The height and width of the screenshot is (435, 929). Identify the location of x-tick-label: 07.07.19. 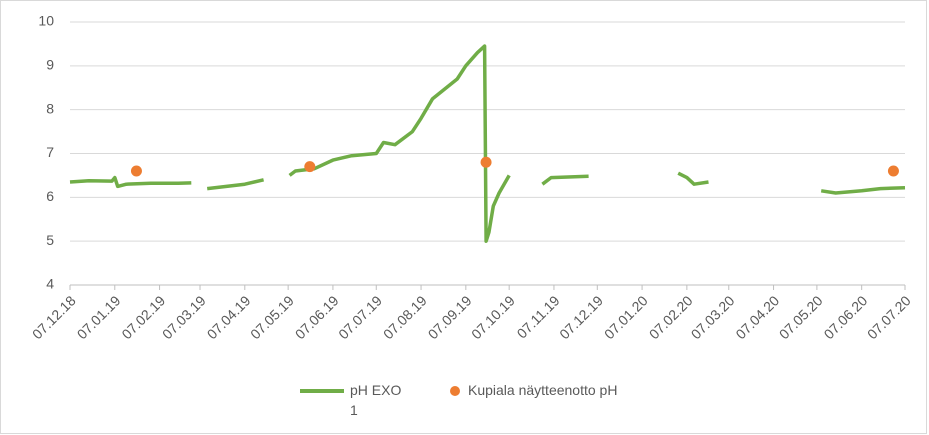
(360, 317).